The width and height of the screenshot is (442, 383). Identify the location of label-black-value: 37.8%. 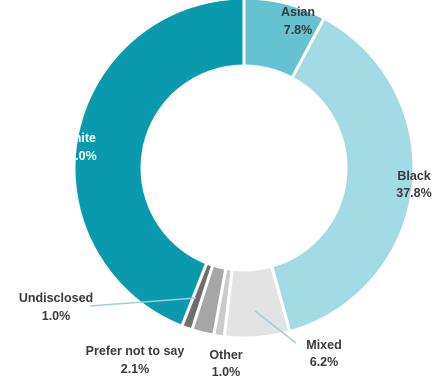
(413, 193).